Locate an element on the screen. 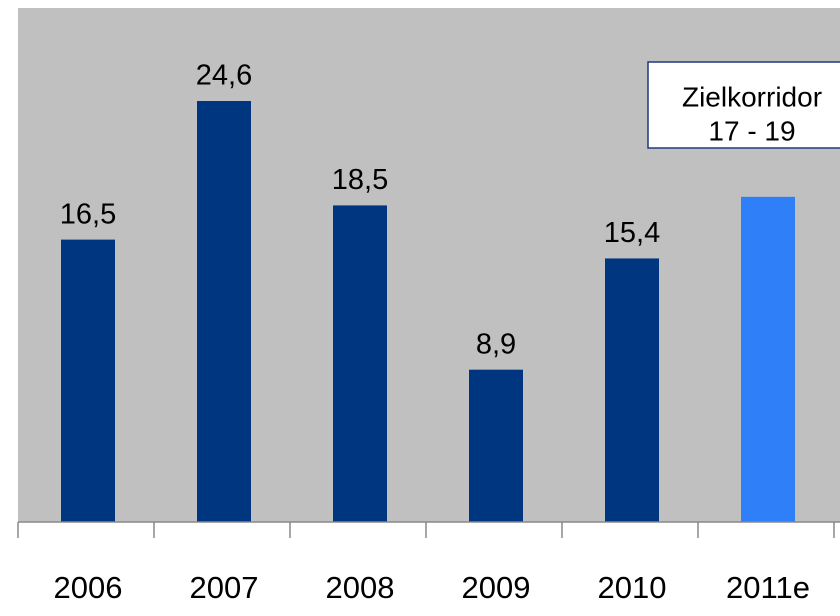 The width and height of the screenshot is (840, 616). annotation-text: Zielkorridor is located at coordinates (752, 96).